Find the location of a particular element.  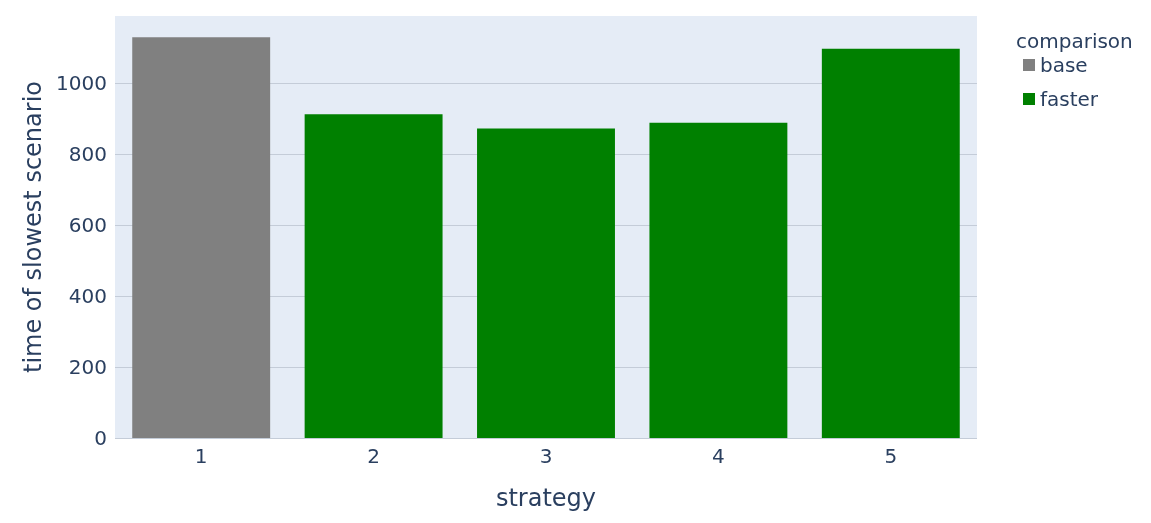

legend-title: comparison is located at coordinates (1074, 41).